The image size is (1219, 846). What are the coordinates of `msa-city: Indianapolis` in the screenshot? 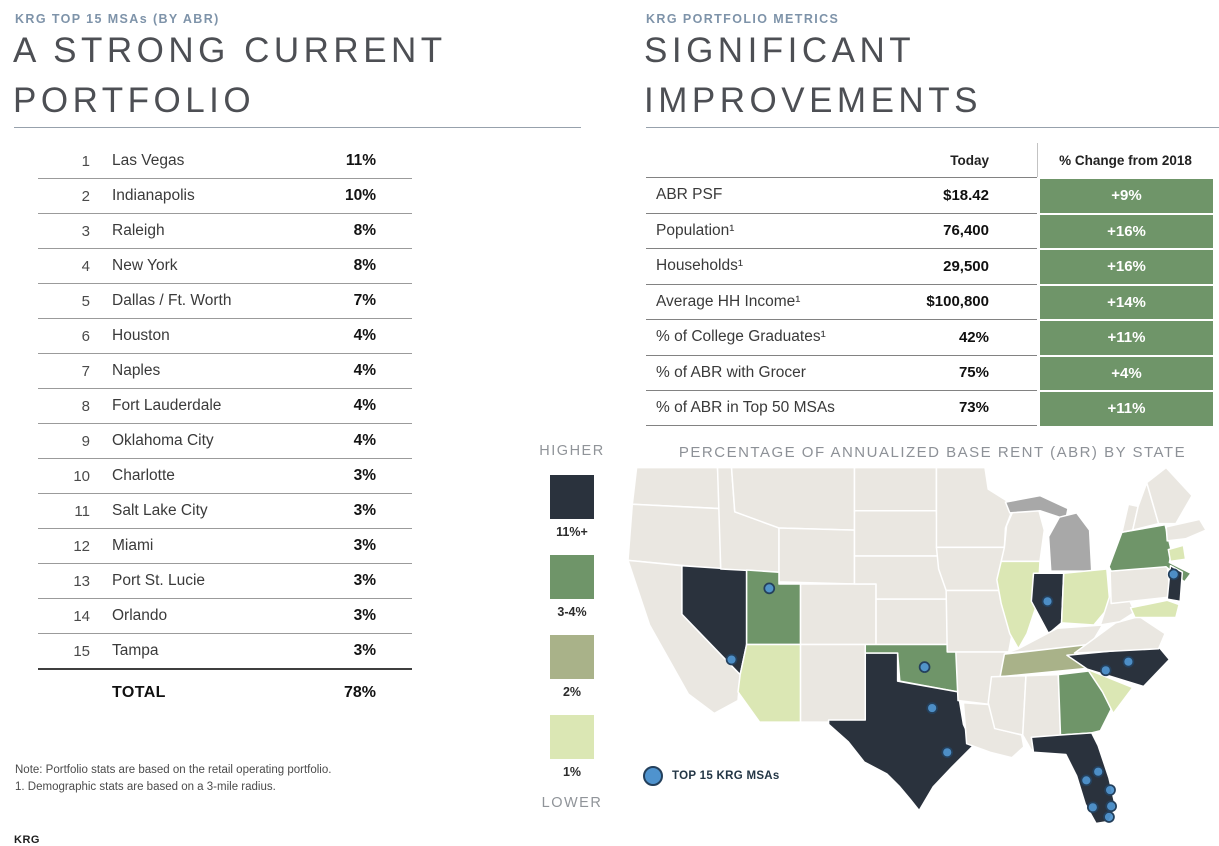 It's located at (153, 195).